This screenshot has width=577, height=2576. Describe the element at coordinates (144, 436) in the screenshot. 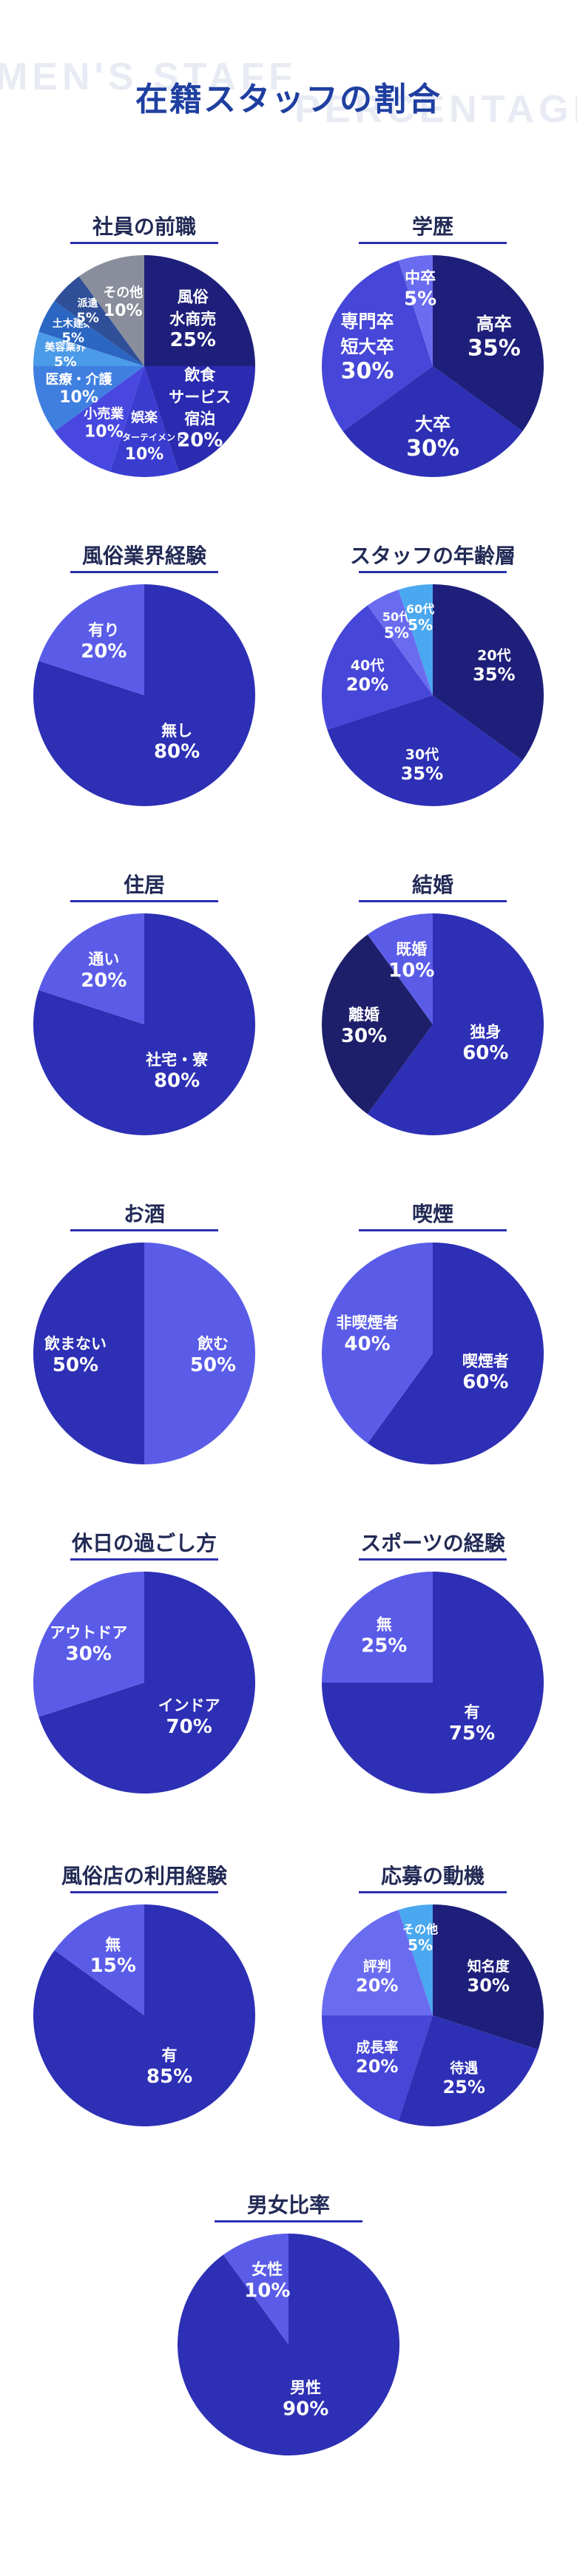

I see `slice-label: 娯楽エンターテイメント 10%` at that location.